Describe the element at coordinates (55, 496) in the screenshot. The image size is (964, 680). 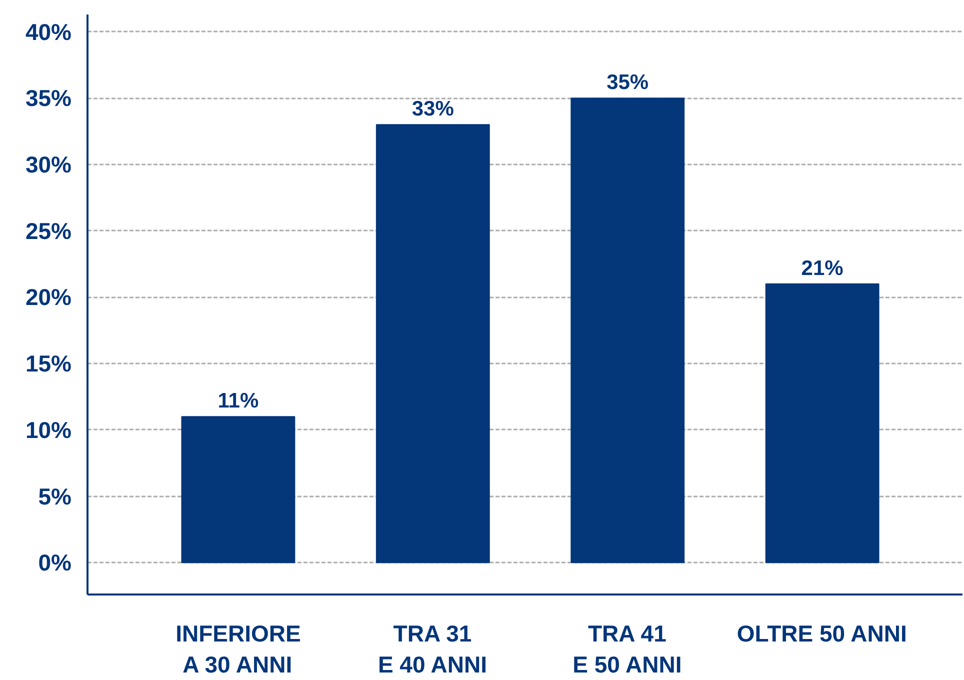
I see `y-tick-label: 5%` at that location.